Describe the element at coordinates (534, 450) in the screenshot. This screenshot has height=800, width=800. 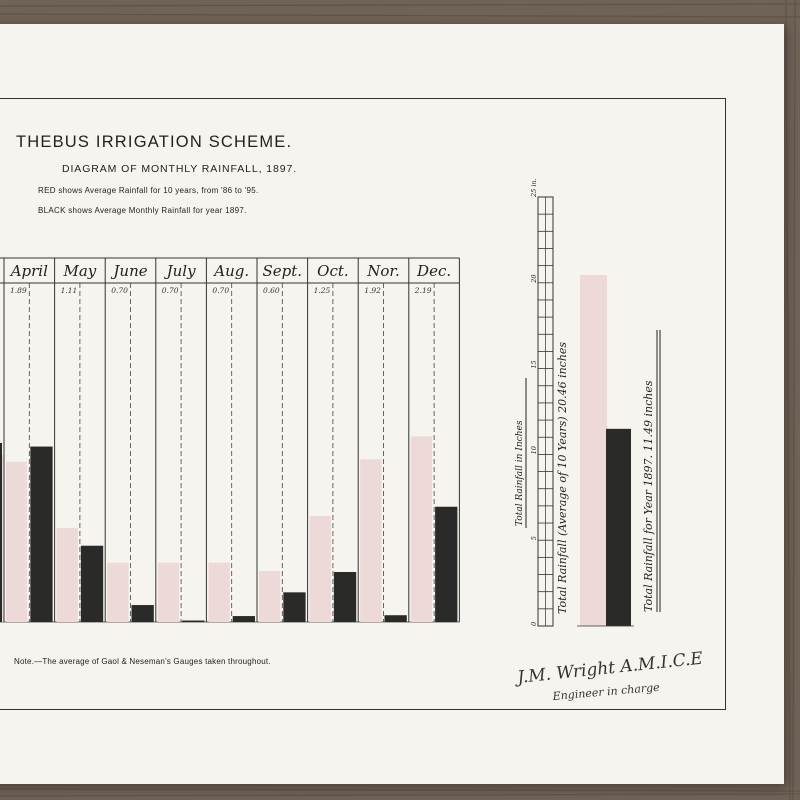
I see `scale-tick-label: 10` at that location.